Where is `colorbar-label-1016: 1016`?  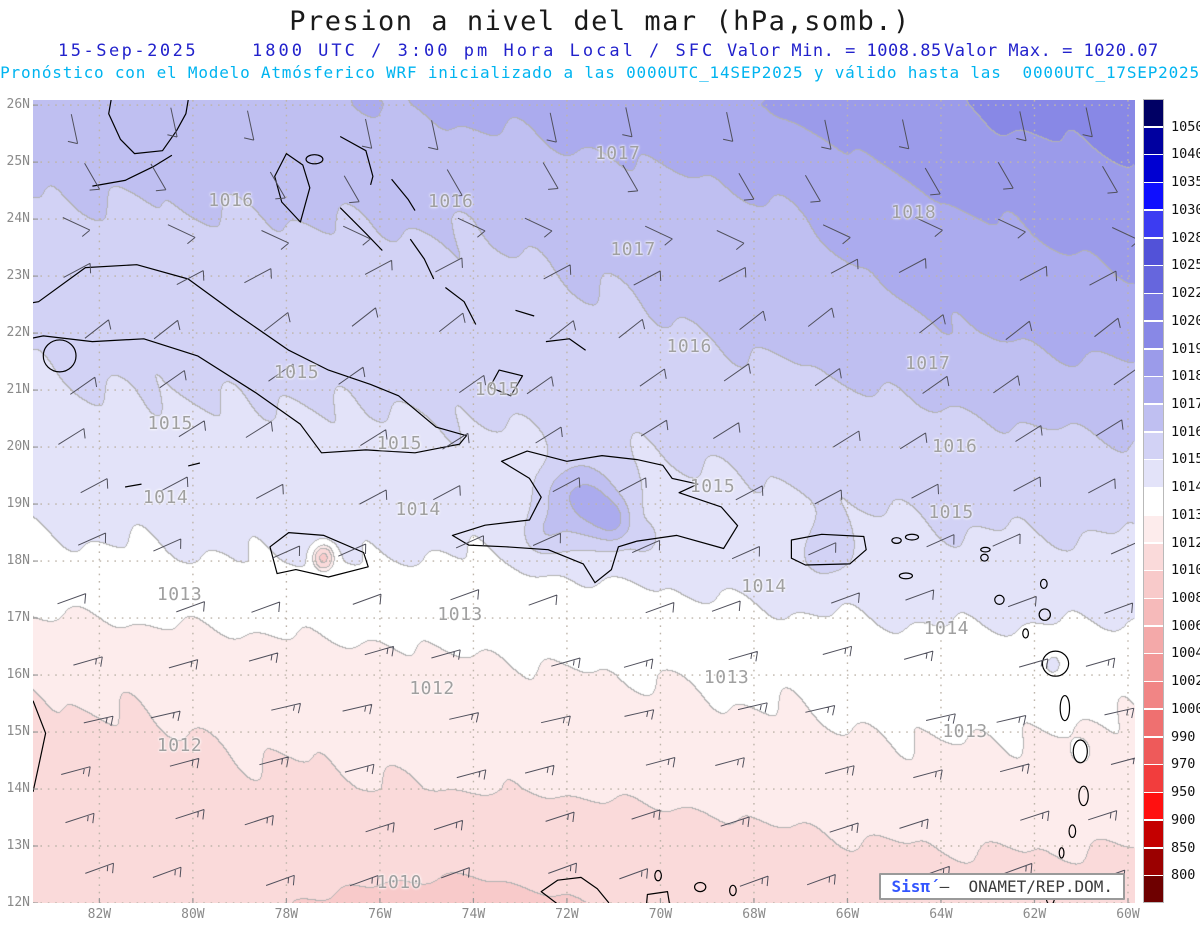
colorbar-label-1016: 1016 is located at coordinates (1185, 431).